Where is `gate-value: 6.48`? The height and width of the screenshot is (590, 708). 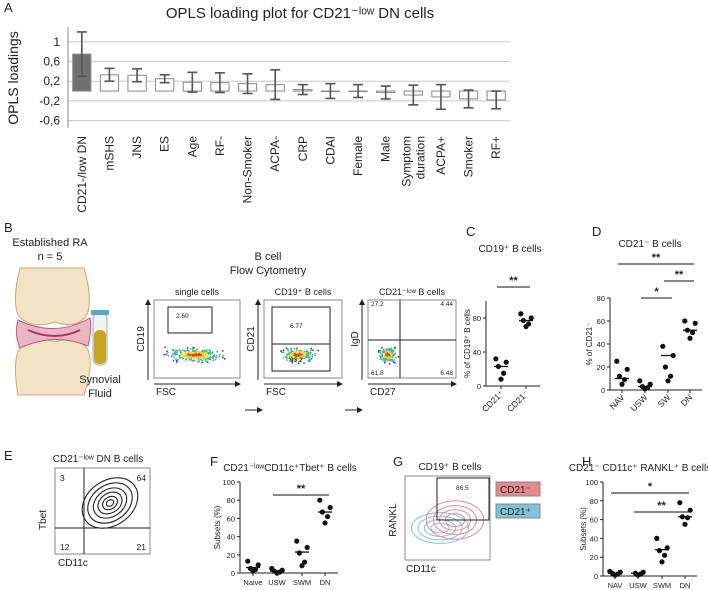
gate-value: 6.48 is located at coordinates (446, 373).